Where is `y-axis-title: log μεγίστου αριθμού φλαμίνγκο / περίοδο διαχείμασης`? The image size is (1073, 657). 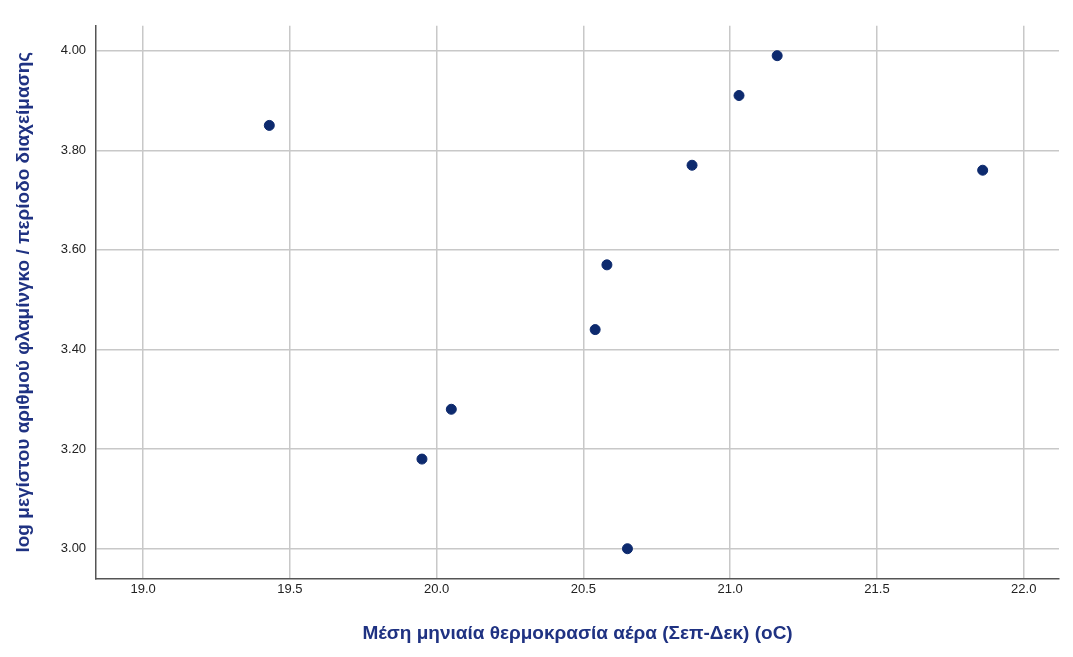
y-axis-title: log μεγίστου αριθμού φλαμίνγκο / περίοδο διαχείμασης is located at coordinates (22, 302).